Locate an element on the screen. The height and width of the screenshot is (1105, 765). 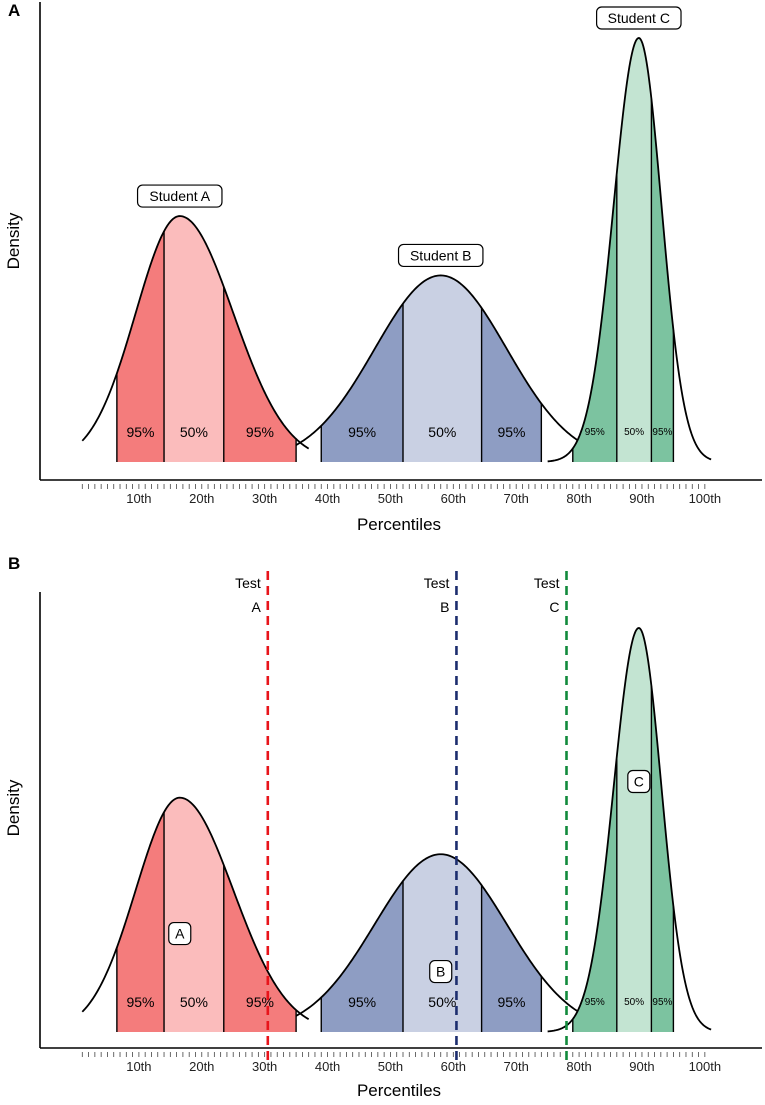
test-a-label: A is located at coordinates (256, 607).